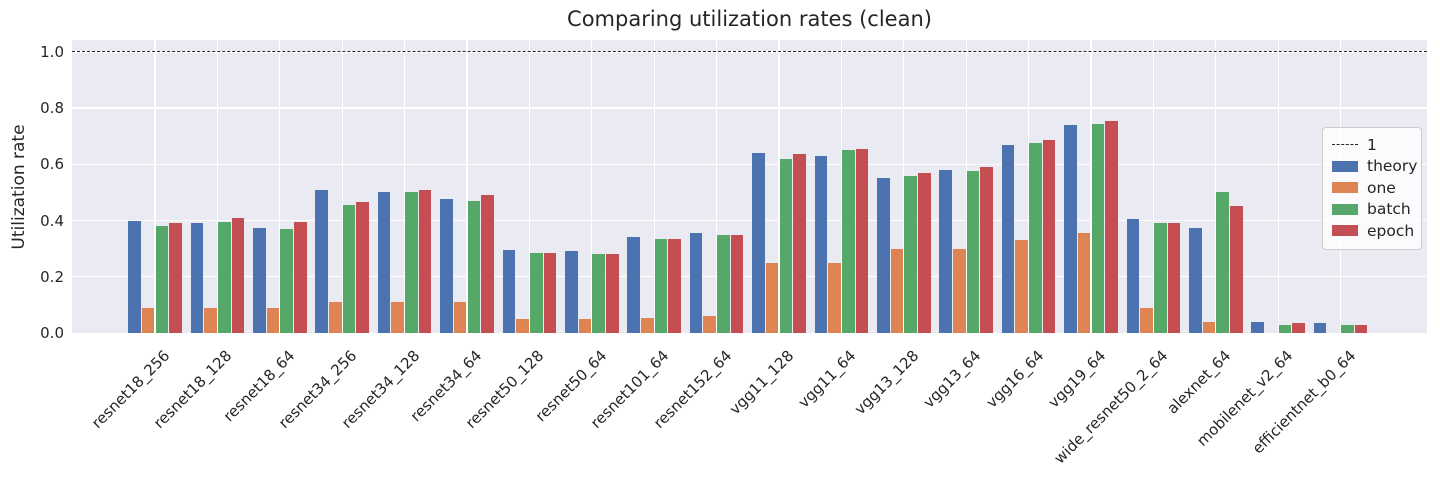  What do you see at coordinates (1345, 145) in the screenshot?
I see `legend-dashed-line-swatch` at bounding box center [1345, 145].